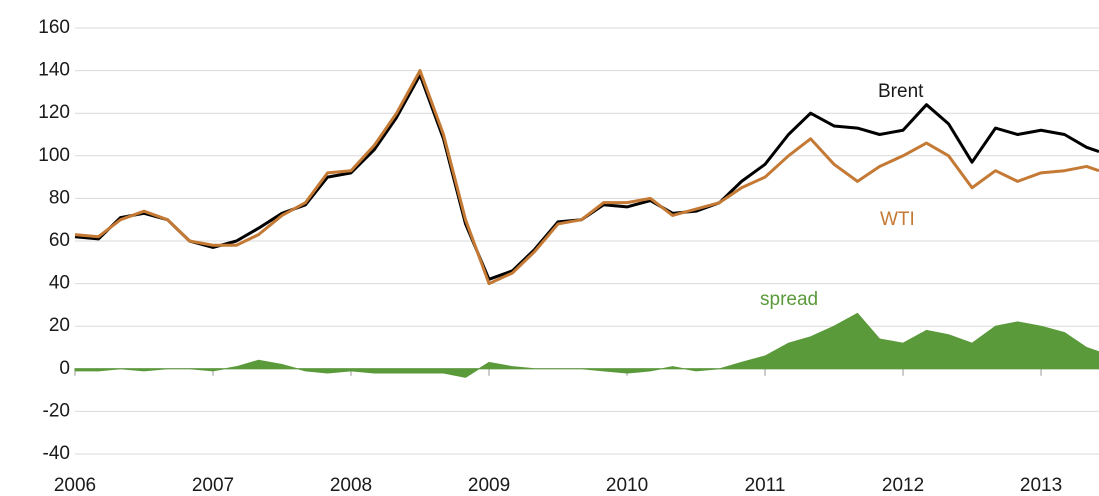 The image size is (1099, 496). I want to click on y-tick-label: 40, so click(59, 283).